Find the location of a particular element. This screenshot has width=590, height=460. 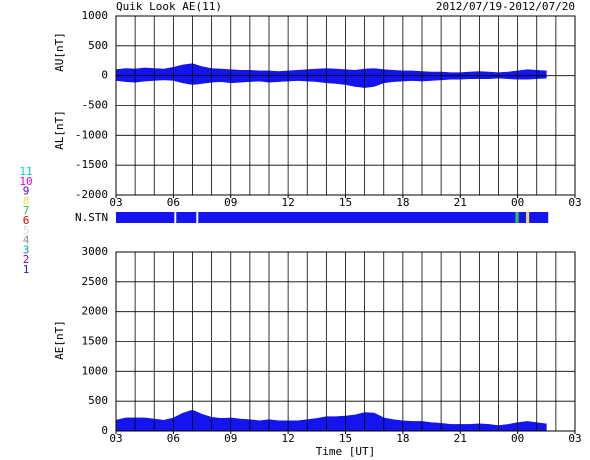

legend-entry: 10 is located at coordinates (25, 181).